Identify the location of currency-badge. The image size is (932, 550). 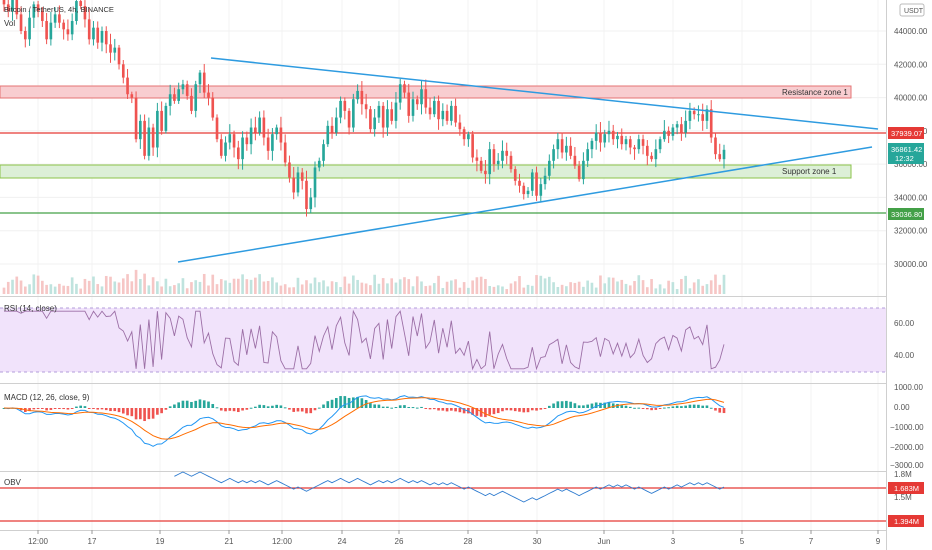
(912, 10).